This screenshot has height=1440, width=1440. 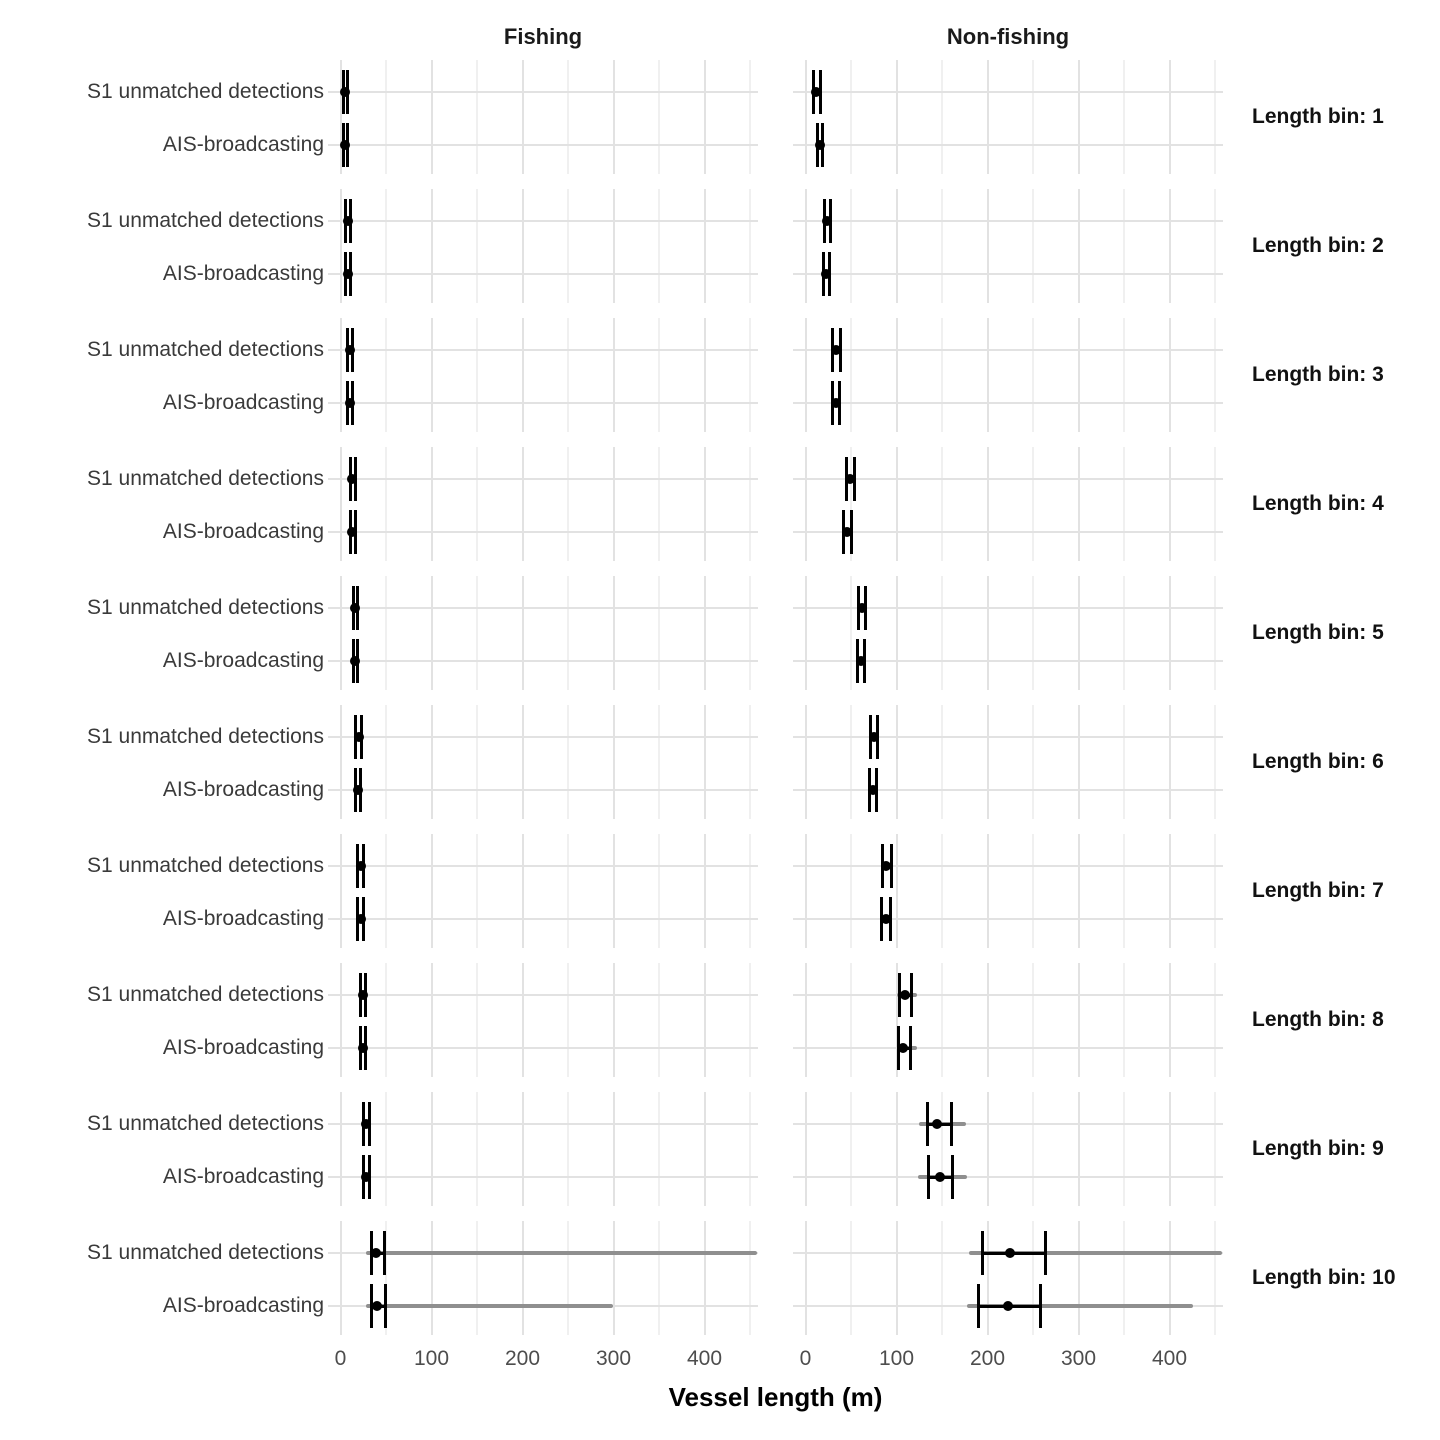 What do you see at coordinates (522, 1358) in the screenshot?
I see `x-tick-label: 200` at bounding box center [522, 1358].